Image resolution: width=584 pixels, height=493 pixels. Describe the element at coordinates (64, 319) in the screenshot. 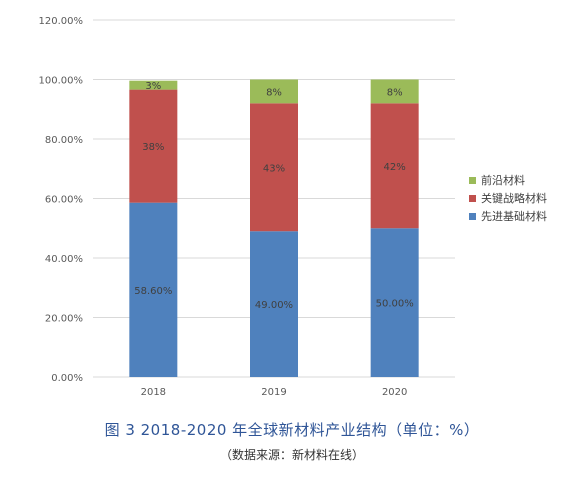

I see `y-tick-label: 20.00%` at that location.